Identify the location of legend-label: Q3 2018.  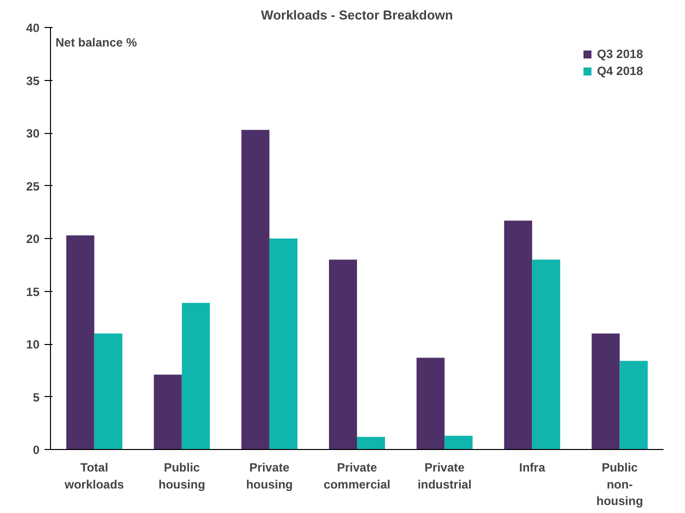
(619, 54).